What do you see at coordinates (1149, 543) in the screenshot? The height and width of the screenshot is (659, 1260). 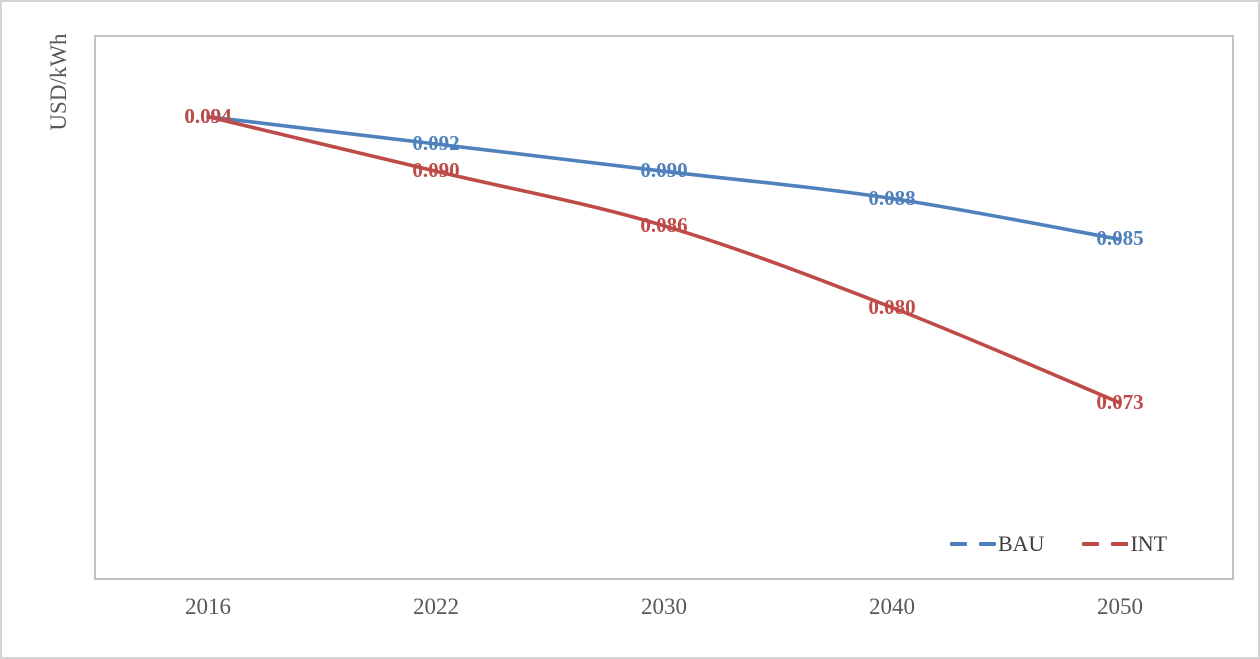 I see `legend-label-int: INT` at bounding box center [1149, 543].